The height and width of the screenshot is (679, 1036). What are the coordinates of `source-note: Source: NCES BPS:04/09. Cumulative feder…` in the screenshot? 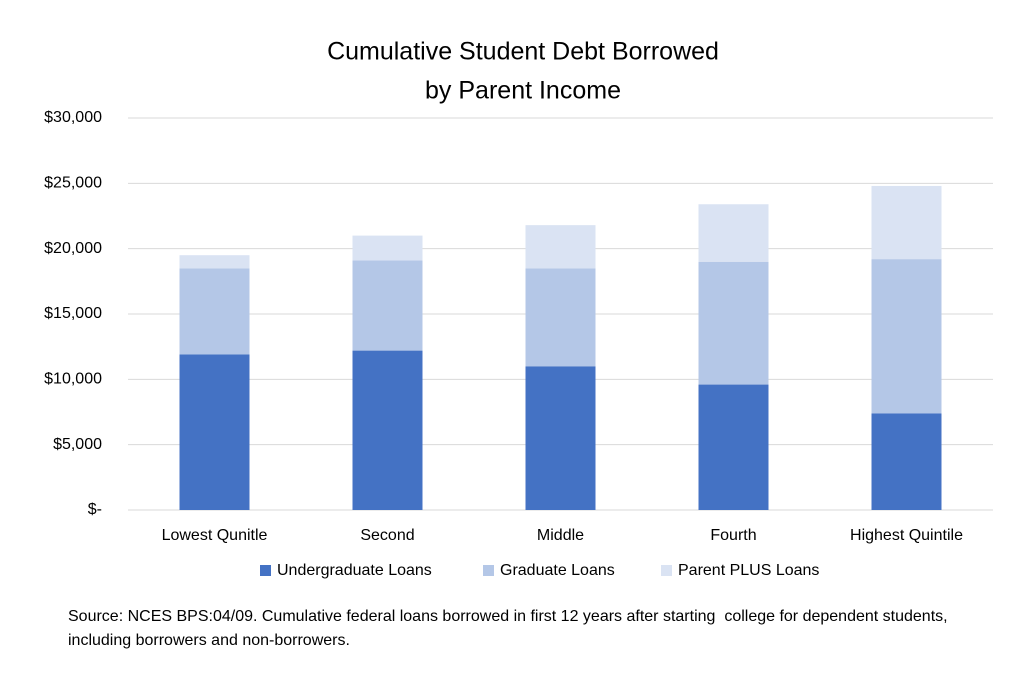 It's located at (510, 628).